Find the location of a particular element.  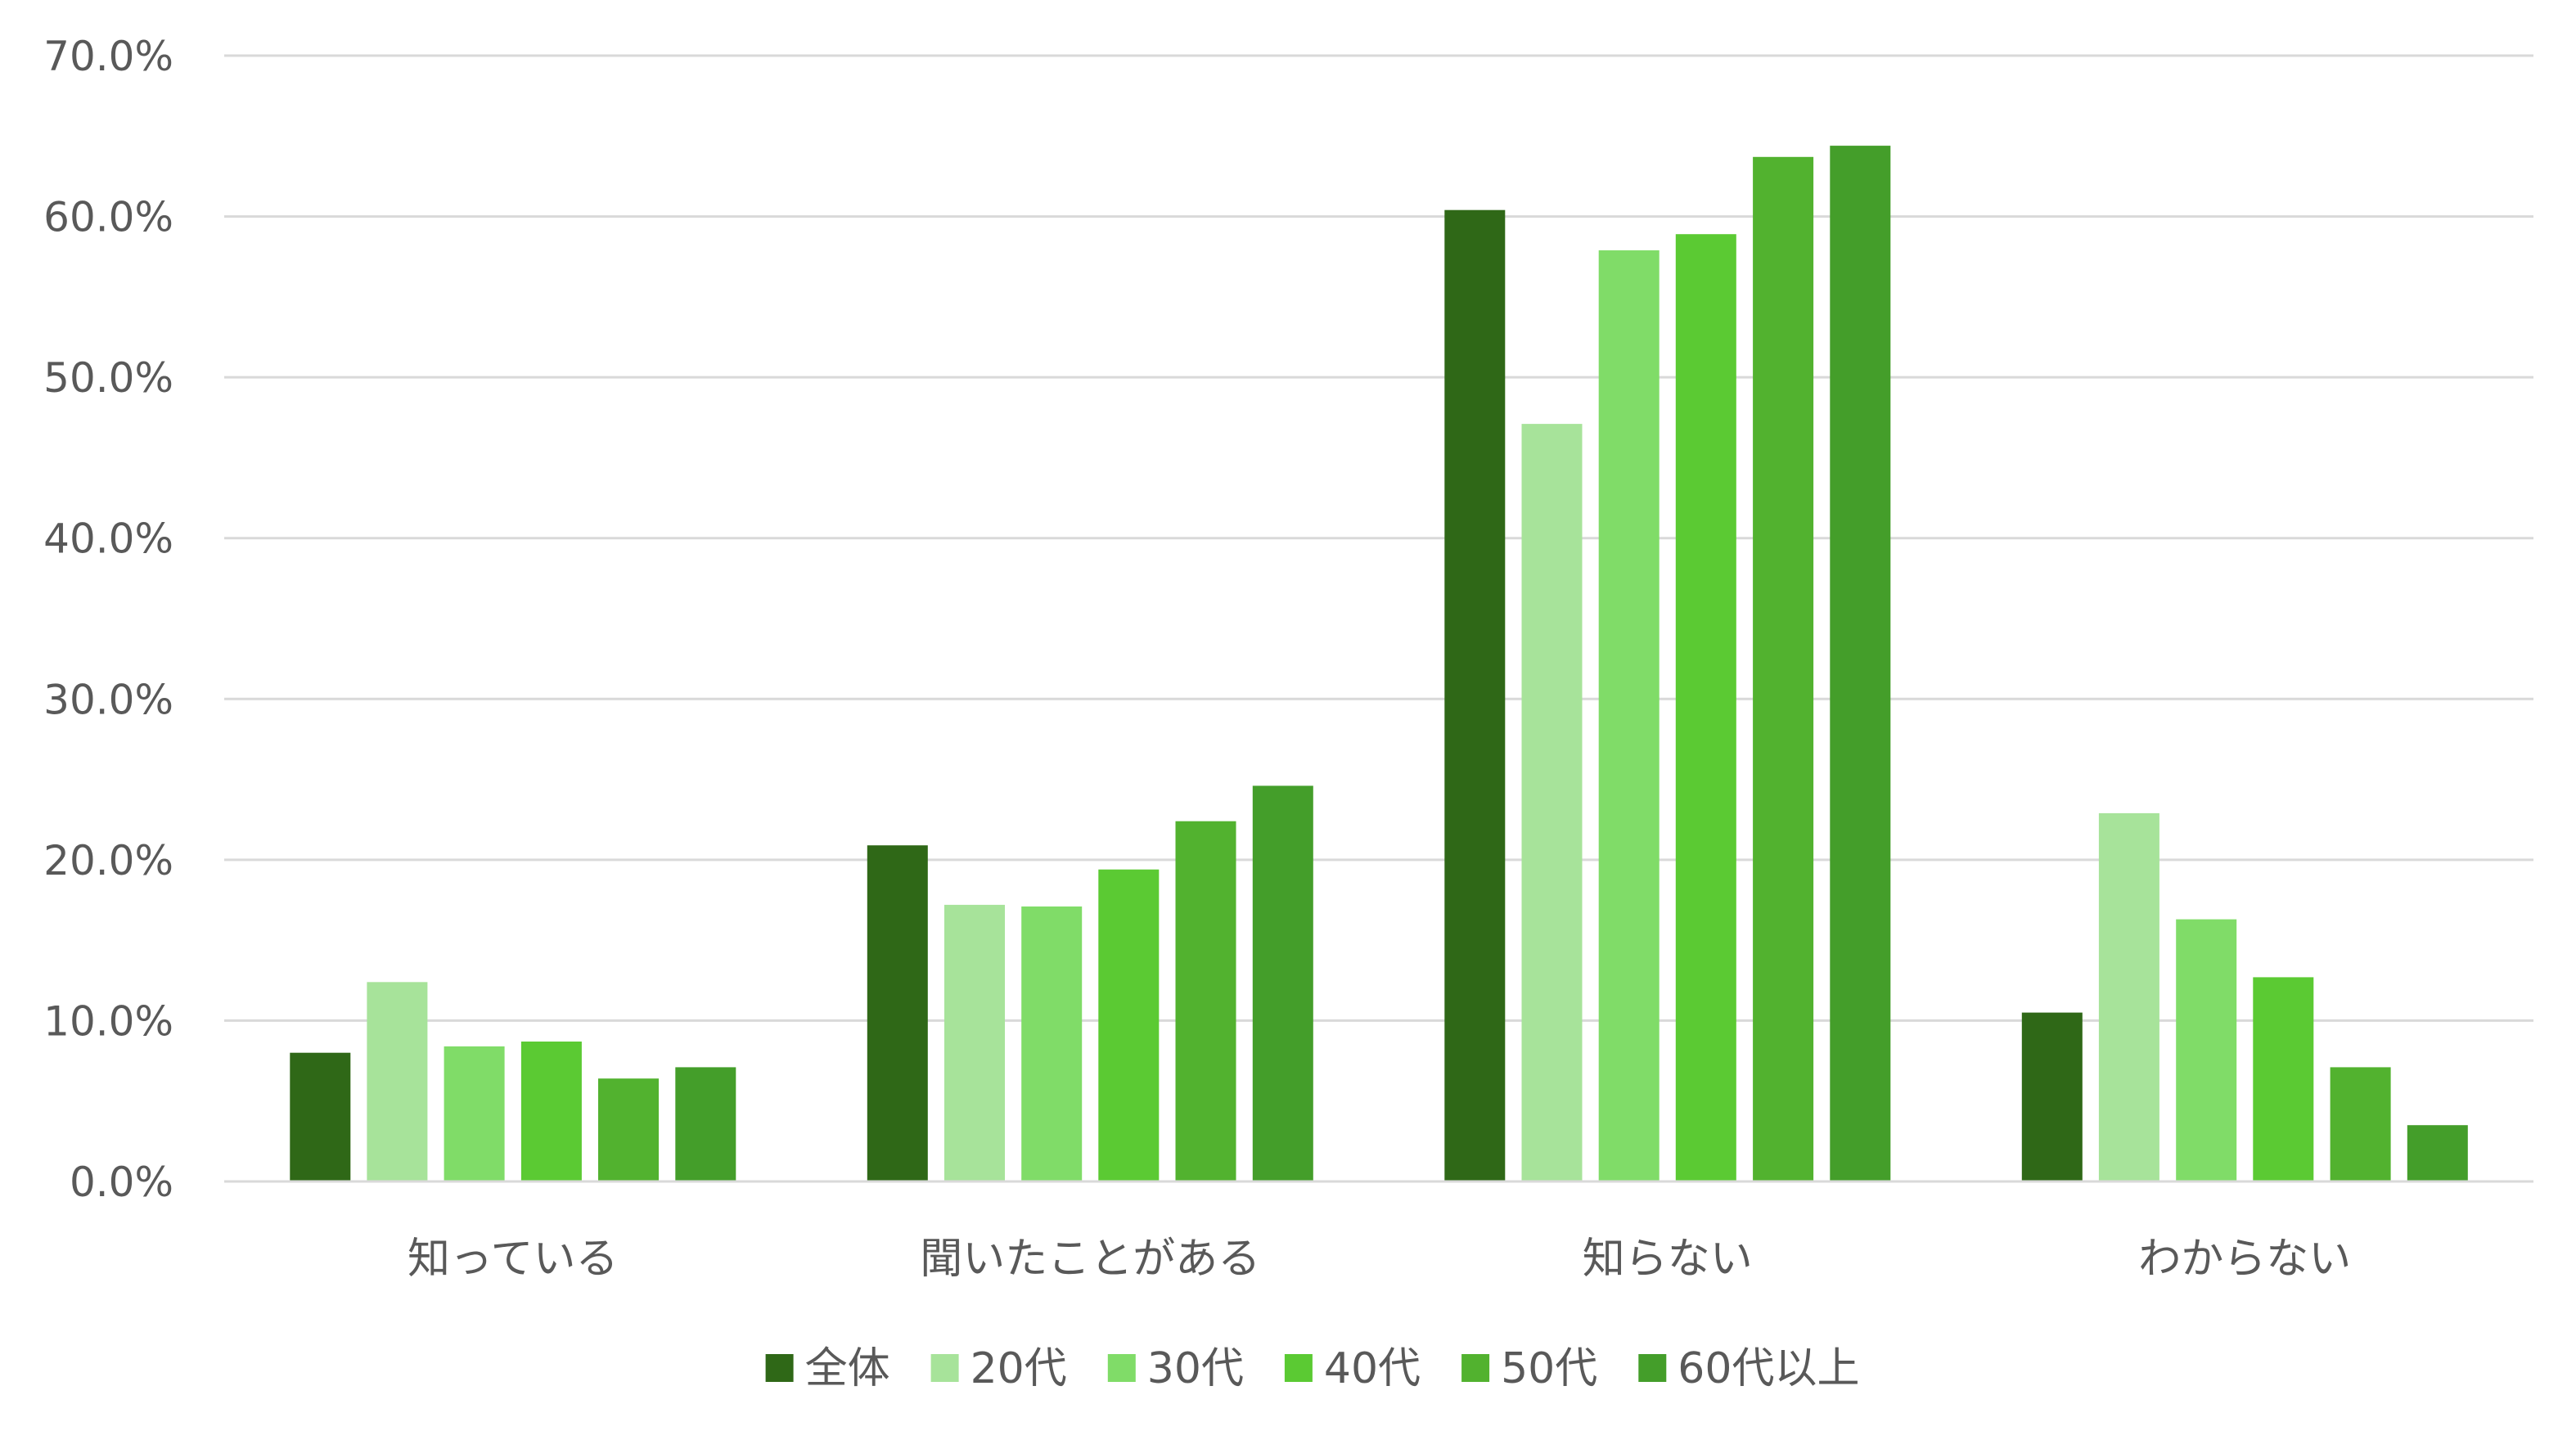

y-tick-label: 0.0% is located at coordinates (121, 1183).